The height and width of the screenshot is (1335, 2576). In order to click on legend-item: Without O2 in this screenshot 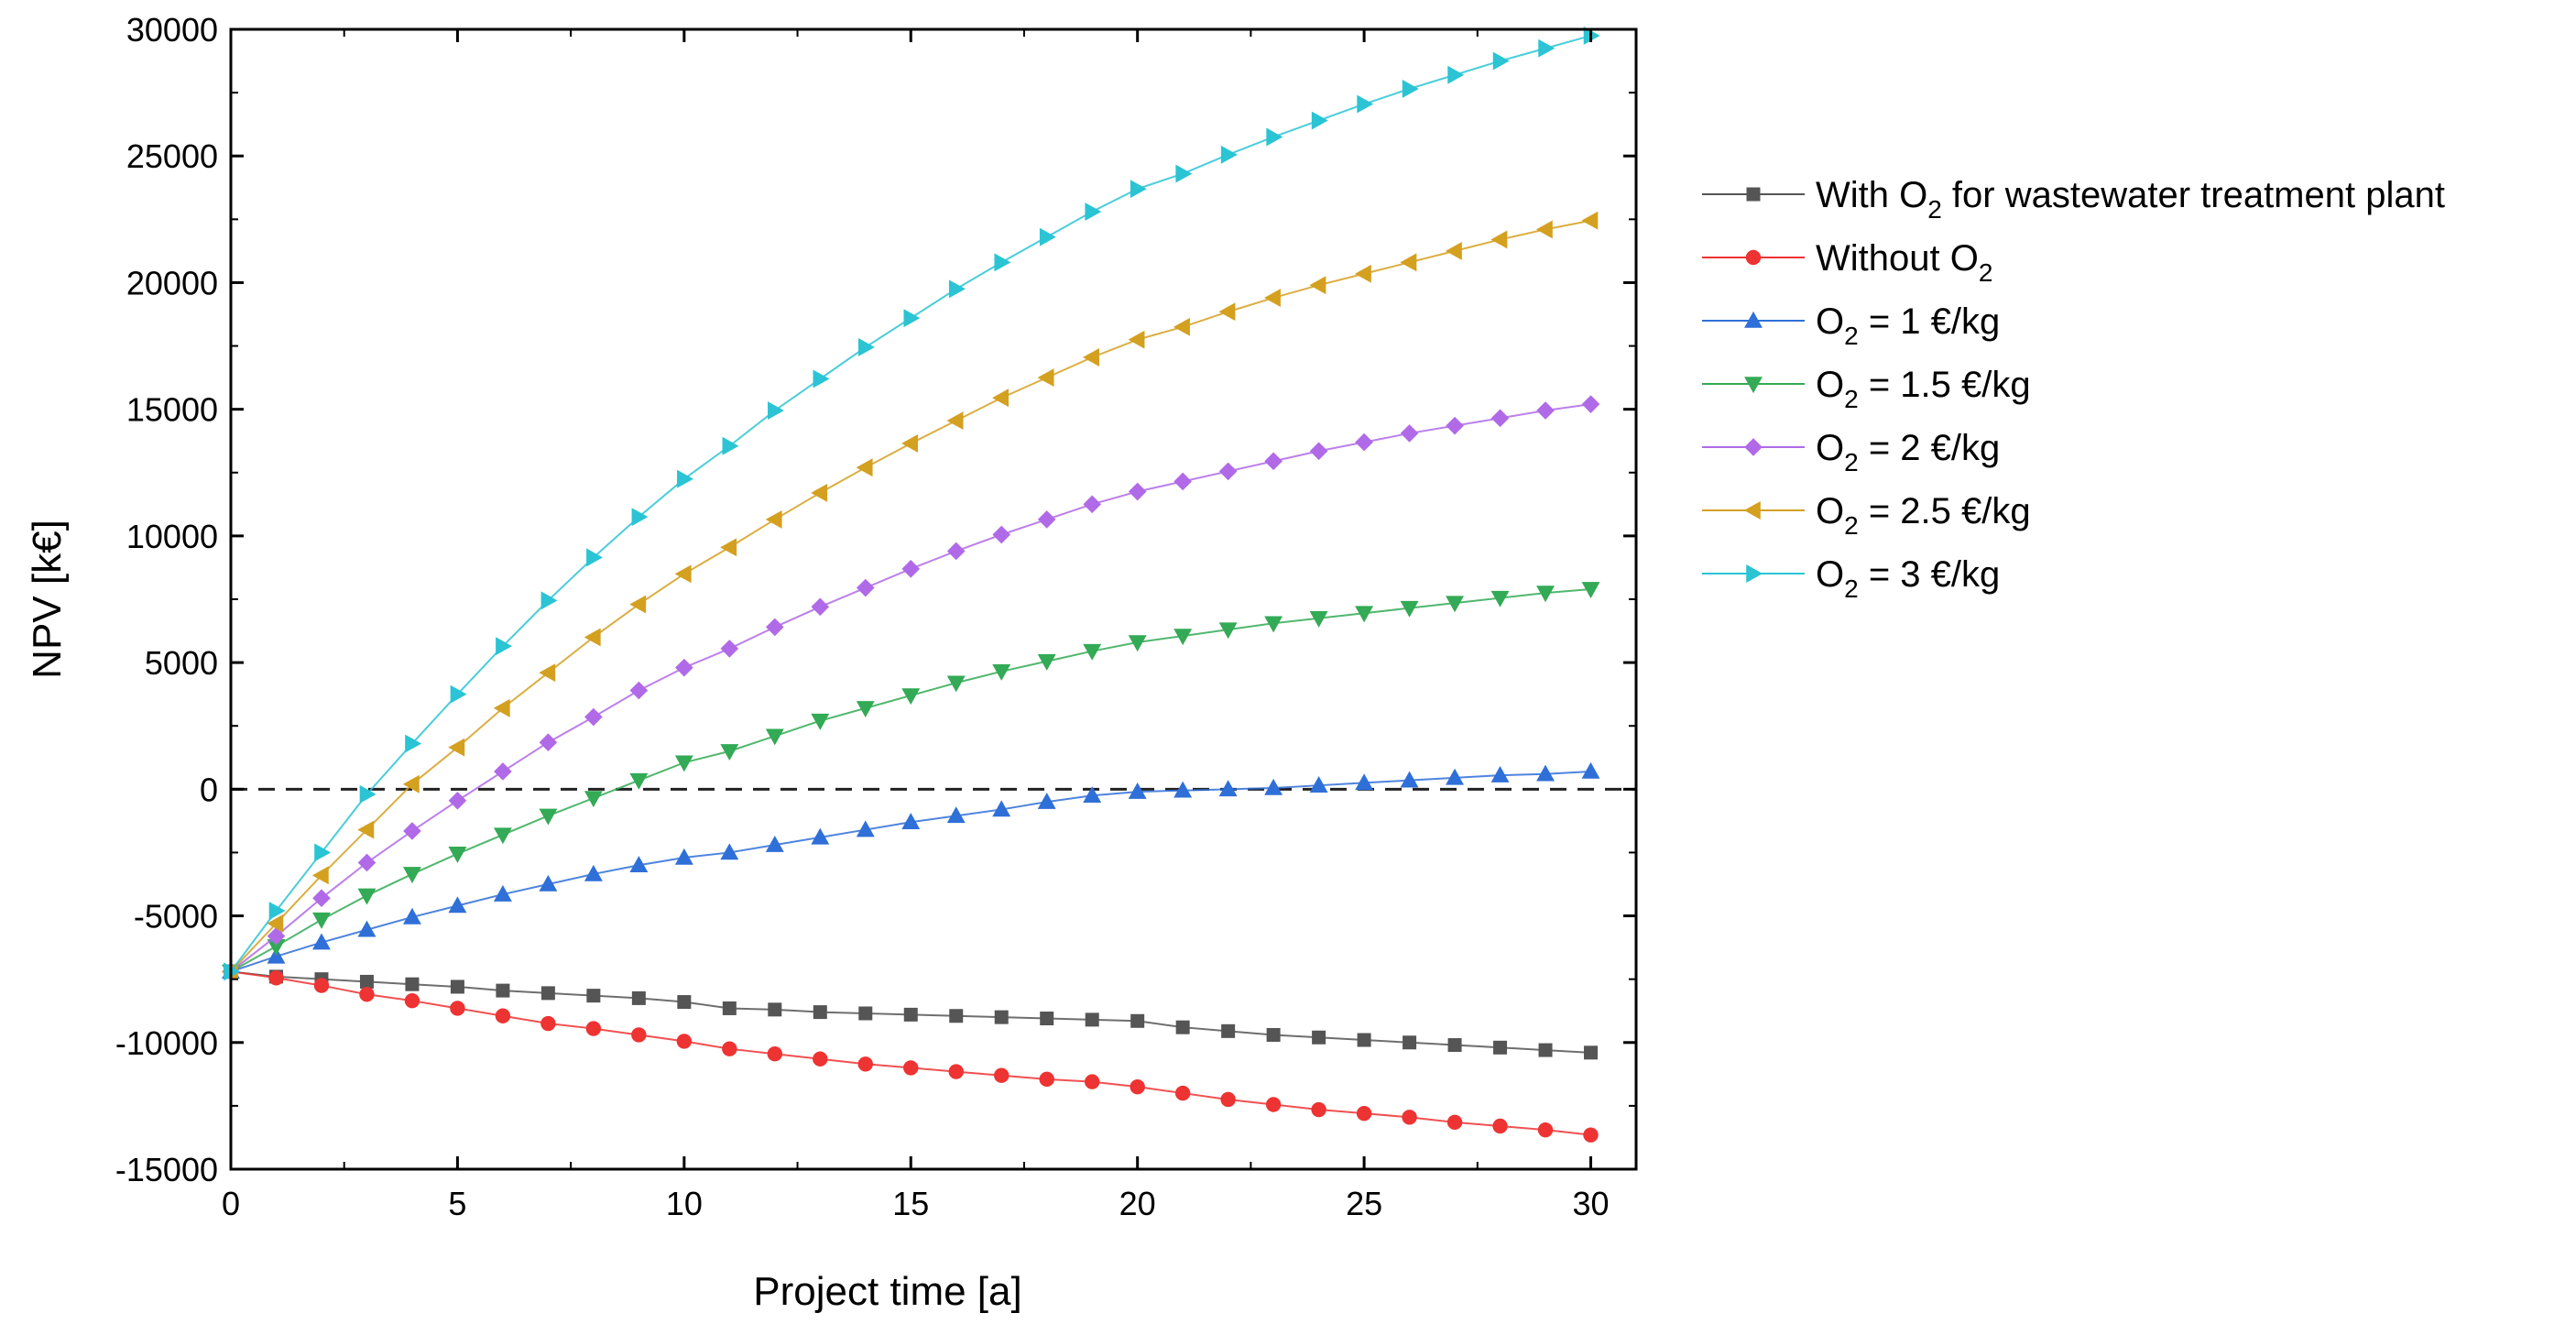, I will do `click(1847, 262)`.